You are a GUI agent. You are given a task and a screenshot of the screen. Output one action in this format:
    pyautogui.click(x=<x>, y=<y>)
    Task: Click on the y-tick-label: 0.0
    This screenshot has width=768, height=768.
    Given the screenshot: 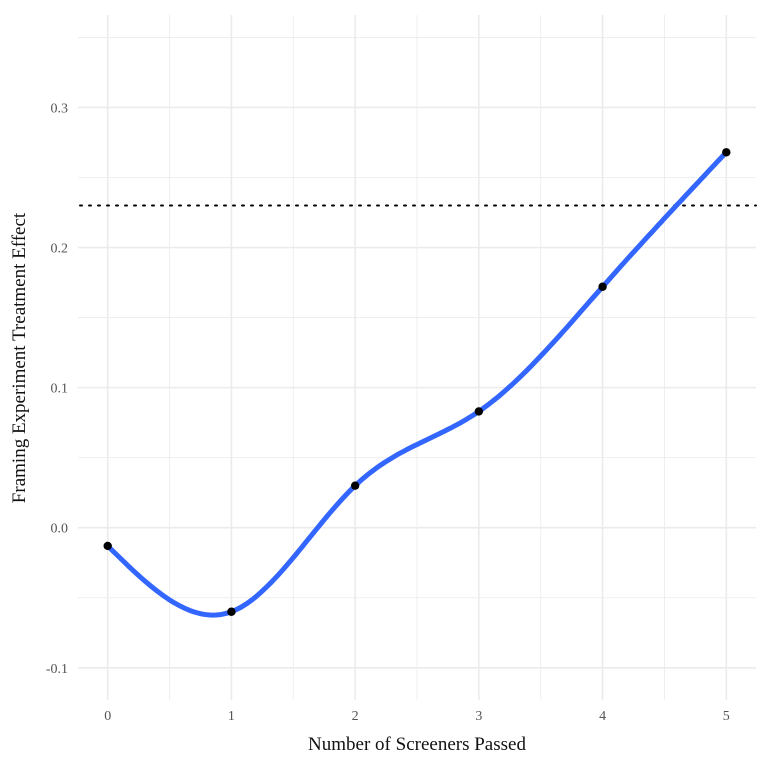 What is the action you would take?
    pyautogui.click(x=60, y=529)
    